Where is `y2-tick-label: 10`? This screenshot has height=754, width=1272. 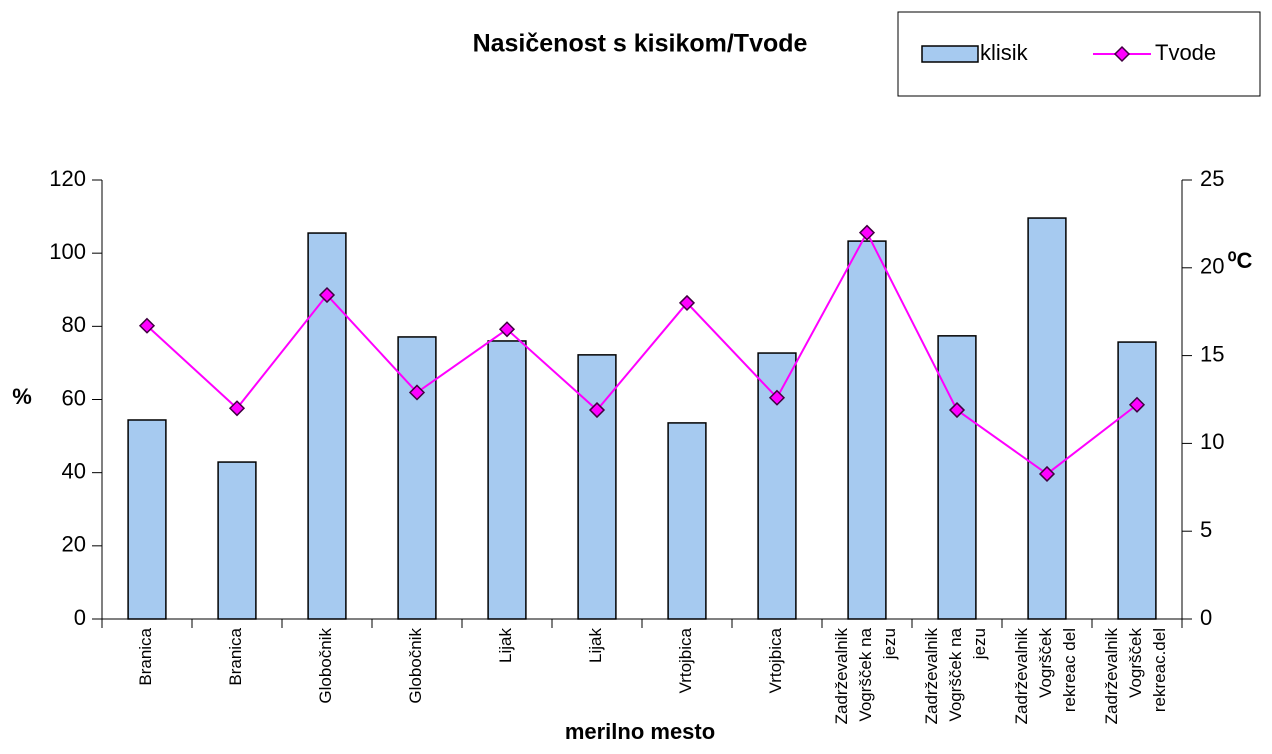
y2-tick-label: 10 is located at coordinates (1212, 441).